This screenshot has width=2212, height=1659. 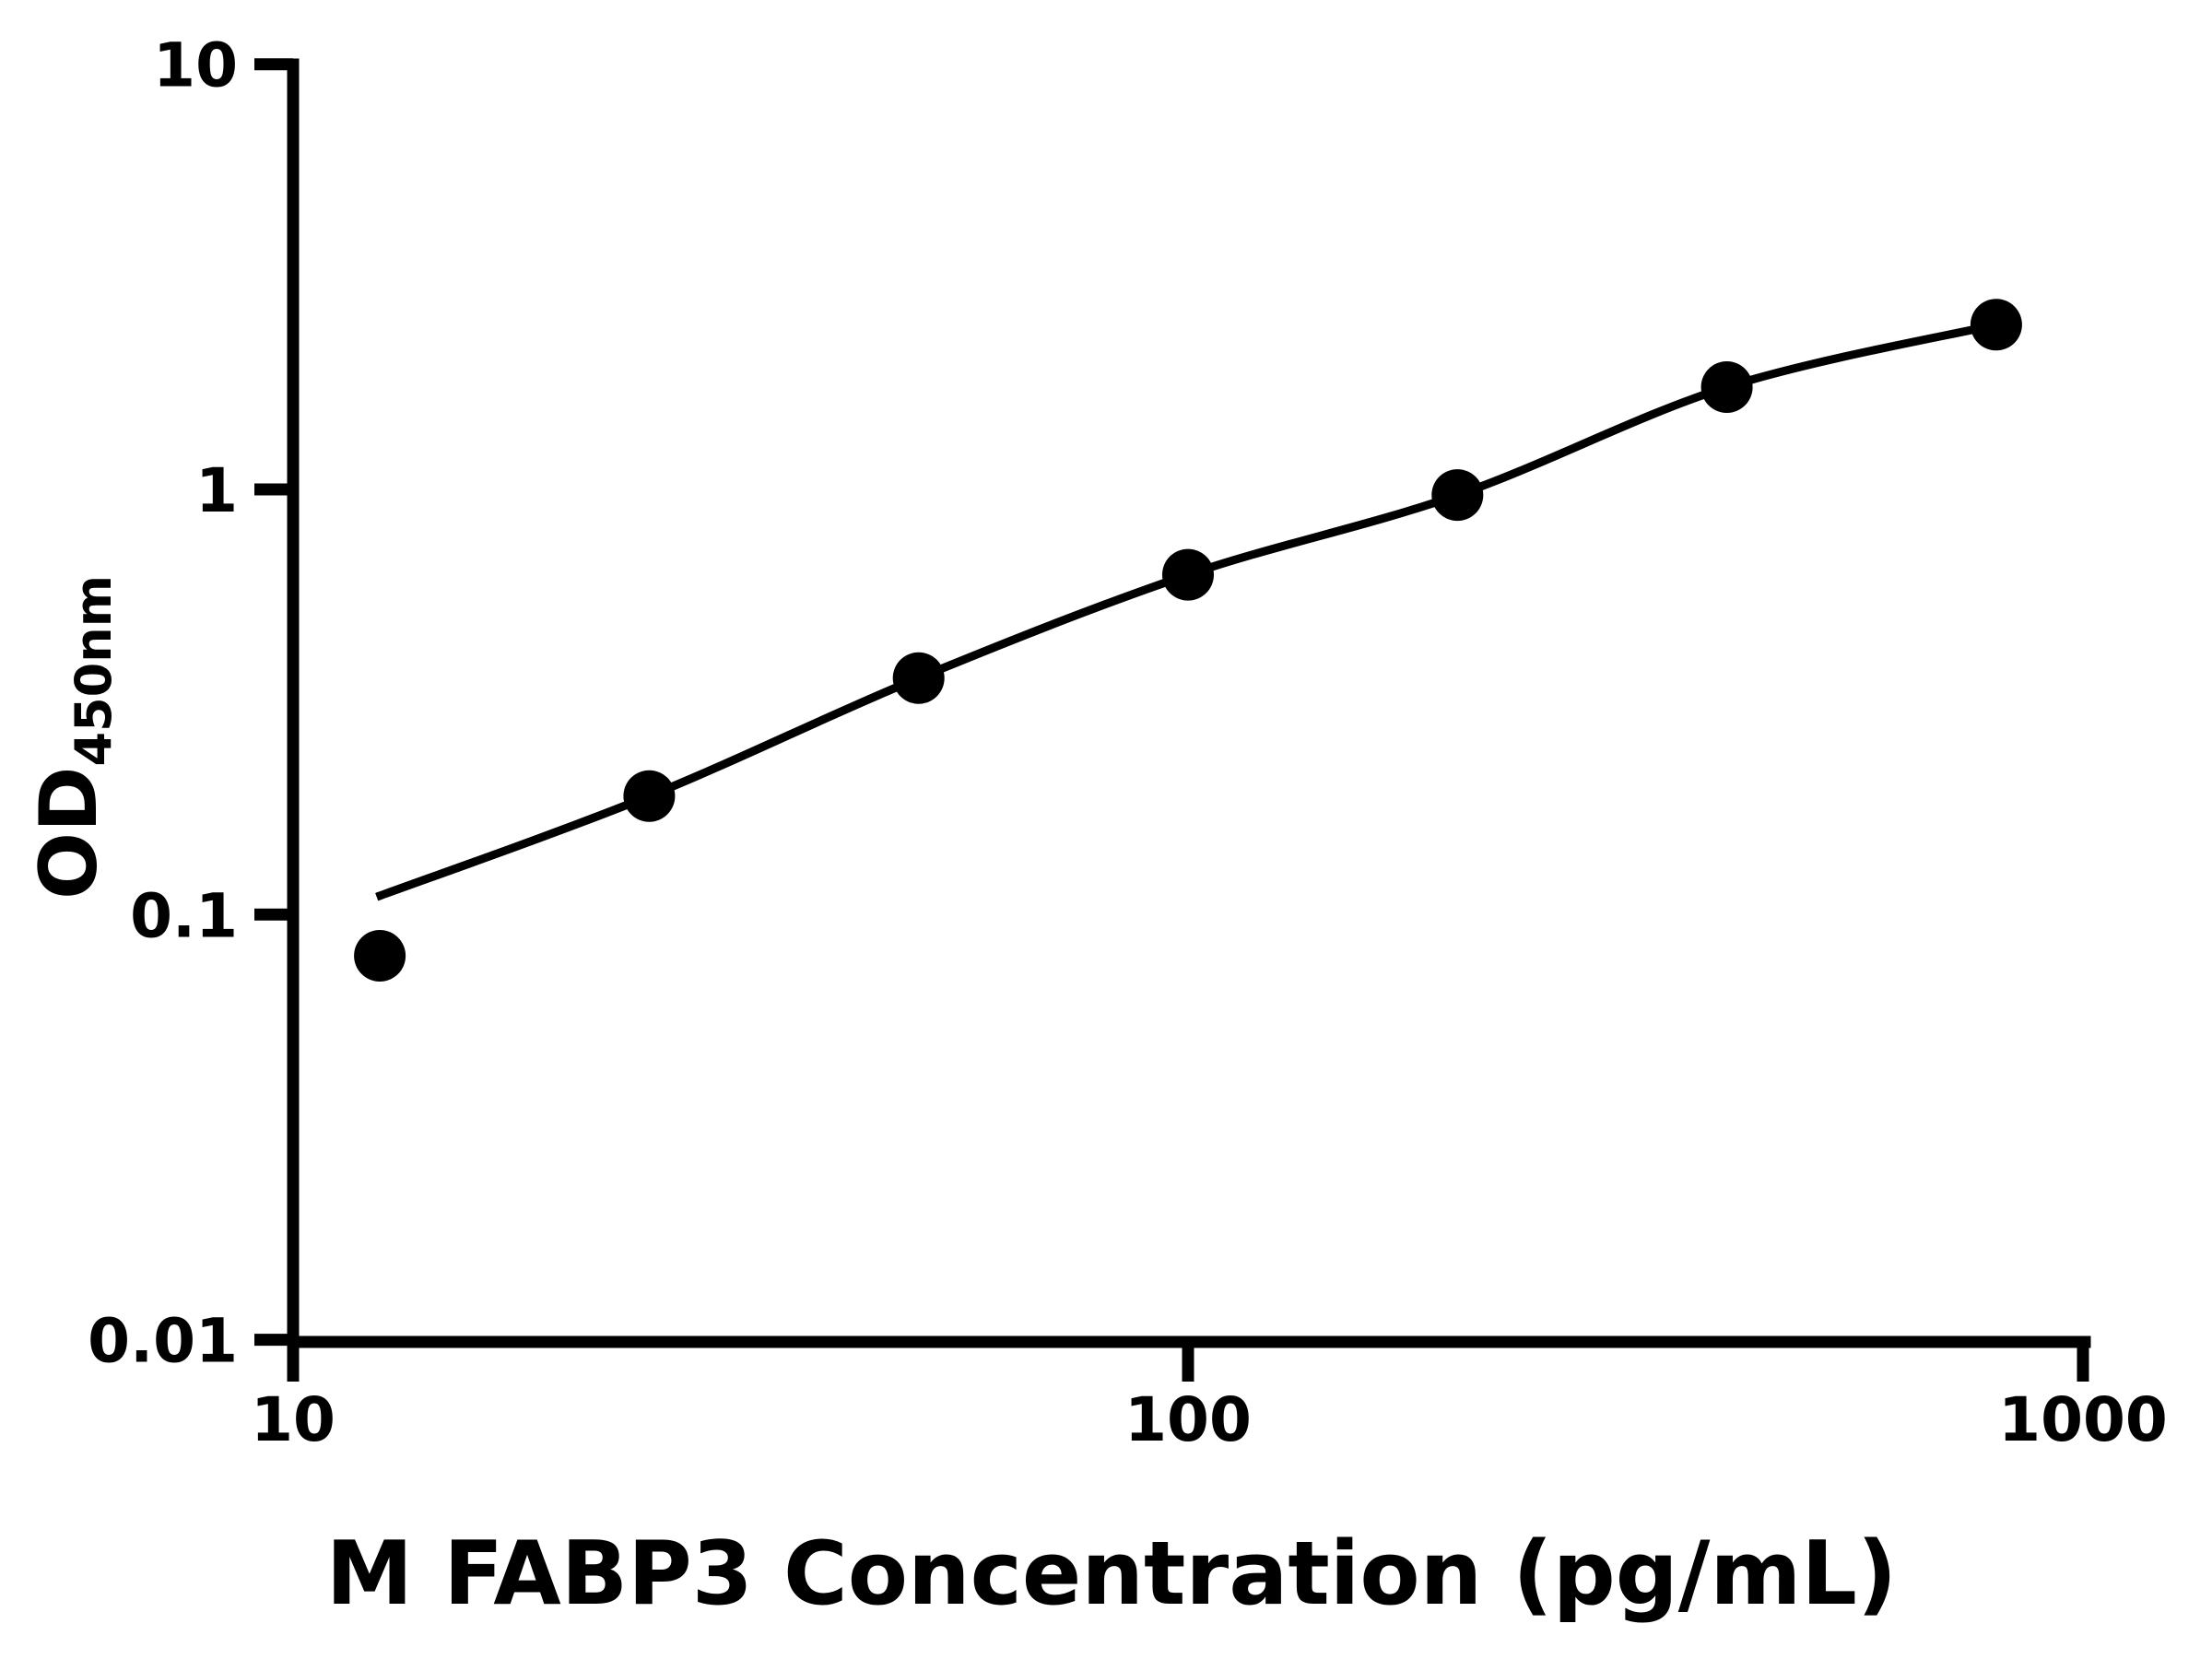 What do you see at coordinates (1188, 1362) in the screenshot?
I see `x-axis-ticks` at bounding box center [1188, 1362].